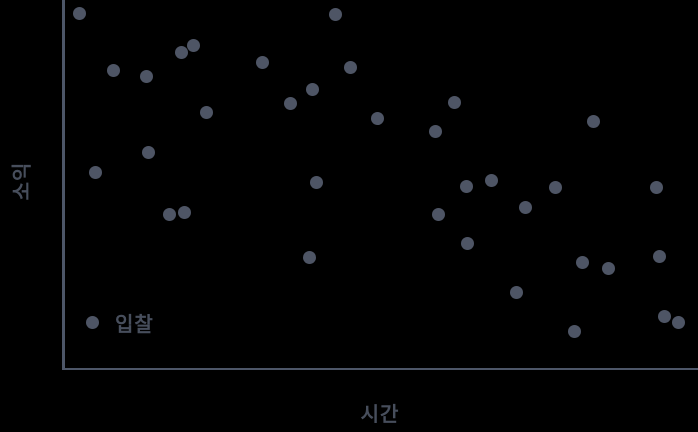  Describe the element at coordinates (380, 368) in the screenshot. I see `x-axis-line` at that location.